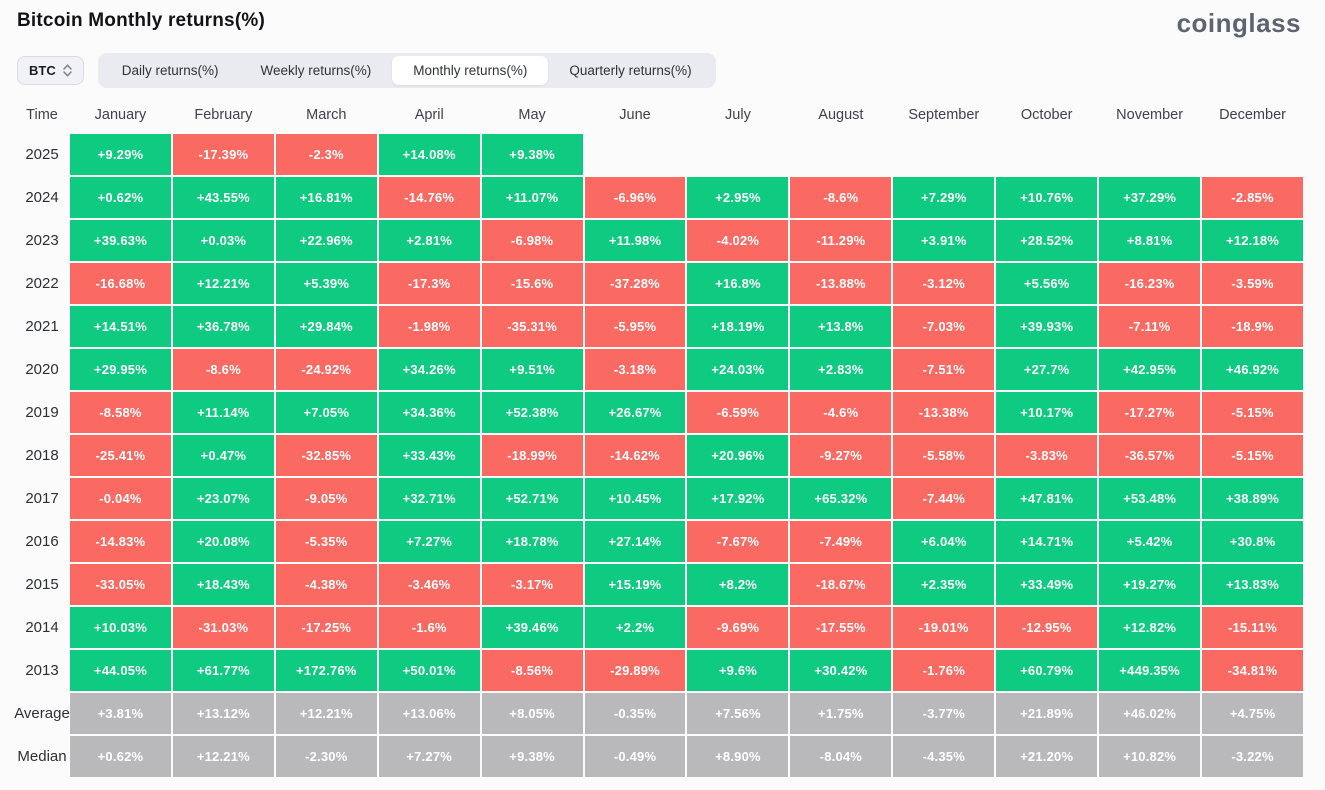  I want to click on return-cell: +65.32%, so click(841, 498).